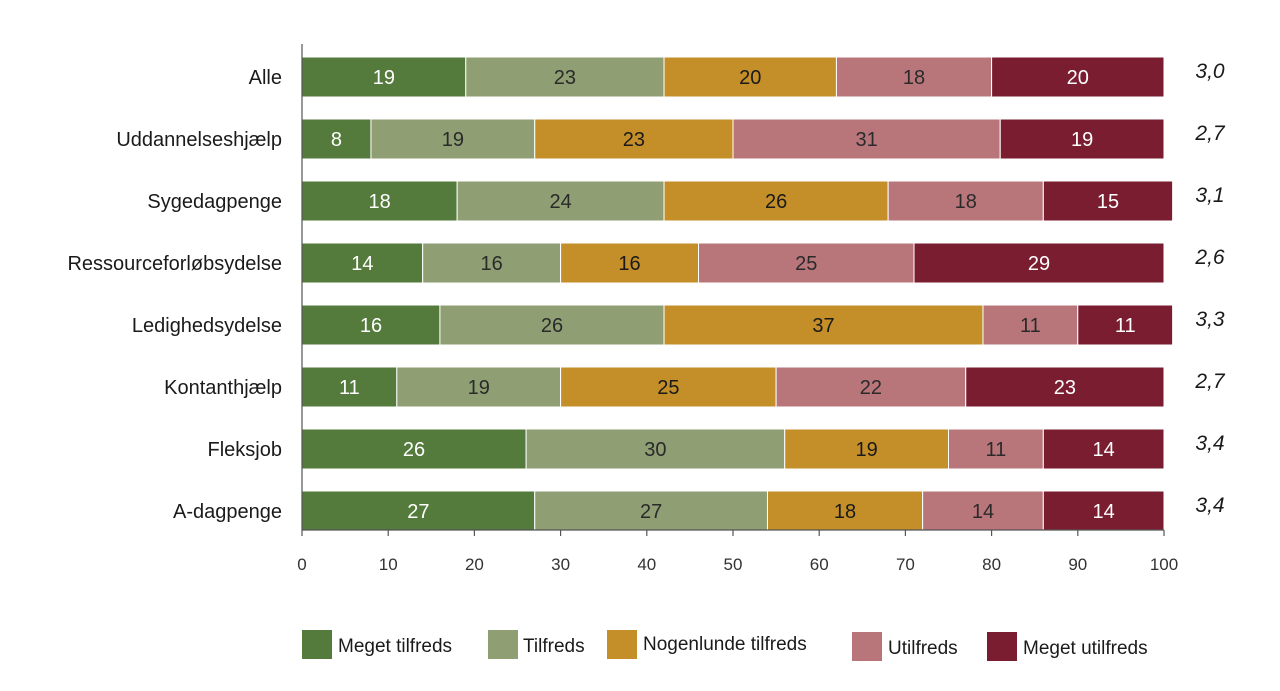  I want to click on legend-label: Nogenlunde tilfreds, so click(725, 644).